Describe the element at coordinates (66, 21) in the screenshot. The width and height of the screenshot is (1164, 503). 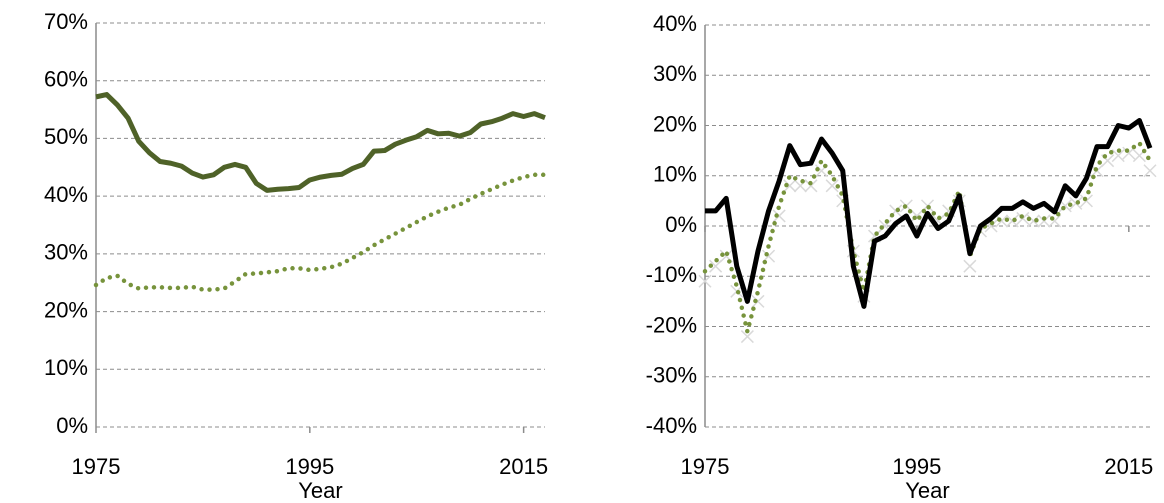
I see `y-tick-label: 70%` at that location.